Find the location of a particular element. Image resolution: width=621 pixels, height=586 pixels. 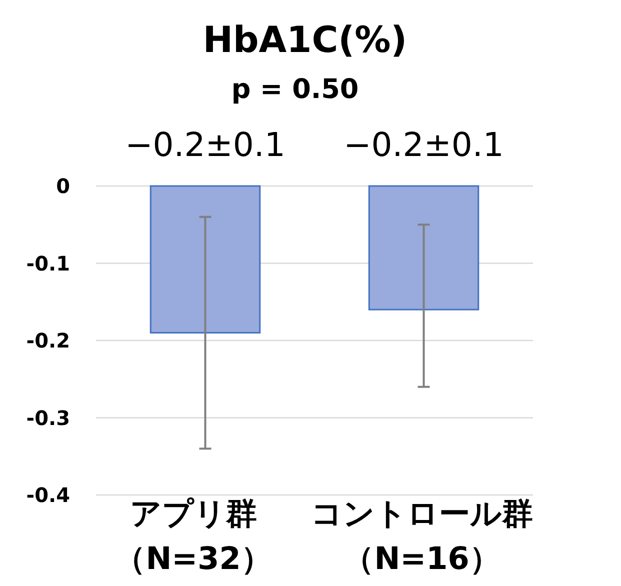

x-tick-label: アプリ群（N=32） is located at coordinates (193, 536).